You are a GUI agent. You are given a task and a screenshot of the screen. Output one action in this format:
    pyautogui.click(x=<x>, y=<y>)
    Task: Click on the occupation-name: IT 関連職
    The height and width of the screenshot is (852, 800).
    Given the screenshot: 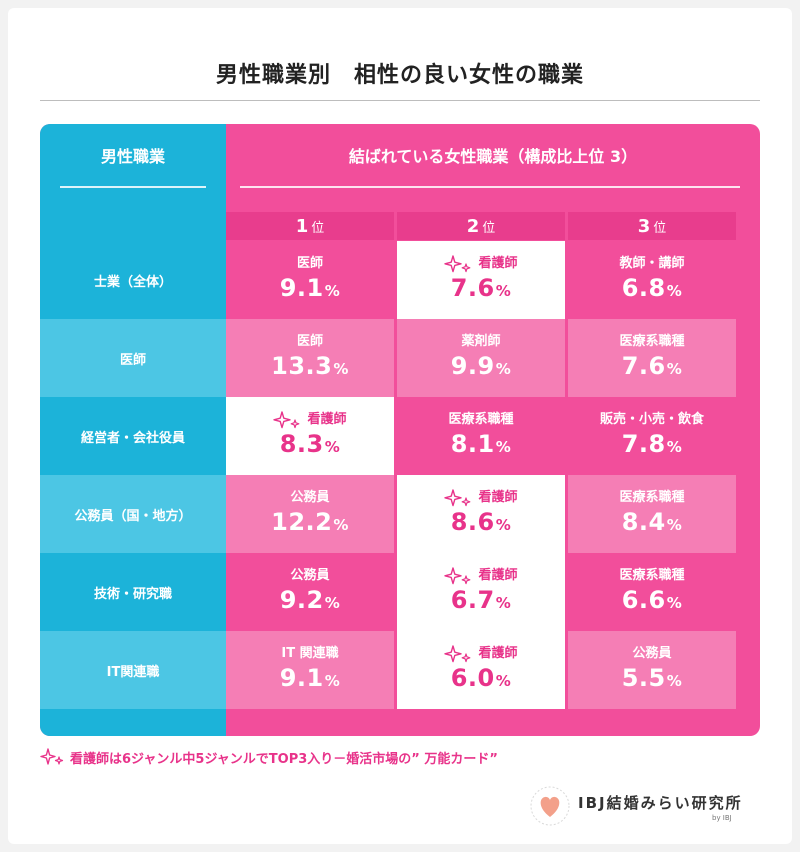 What is the action you would take?
    pyautogui.click(x=310, y=653)
    